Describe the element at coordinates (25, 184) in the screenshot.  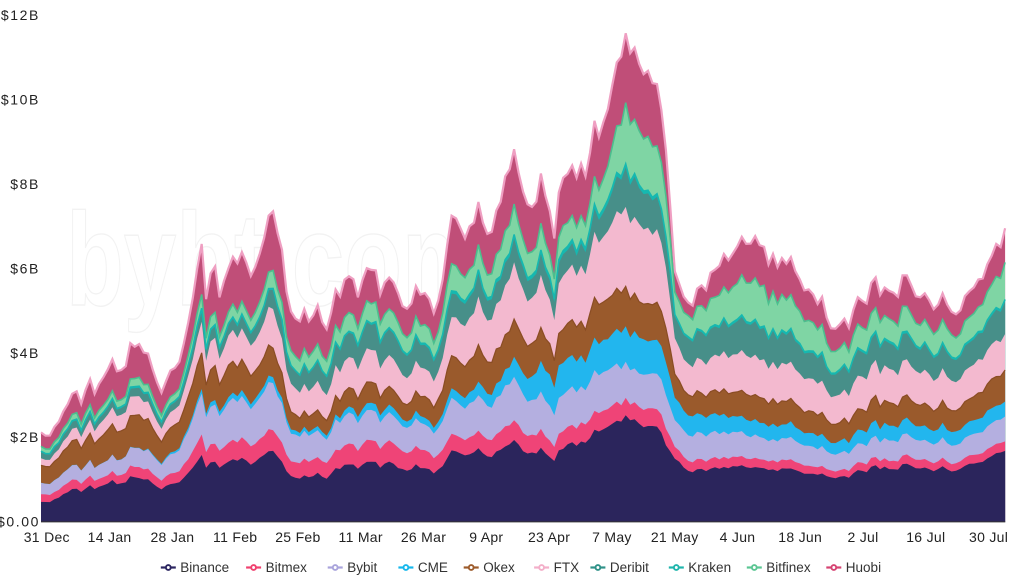
I see `svg-text: $8B` at that location.